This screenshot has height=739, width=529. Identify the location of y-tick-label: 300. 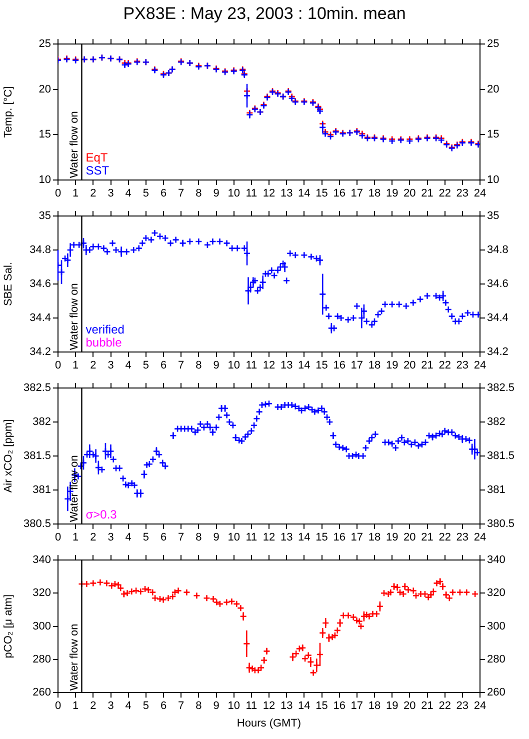
(41, 626).